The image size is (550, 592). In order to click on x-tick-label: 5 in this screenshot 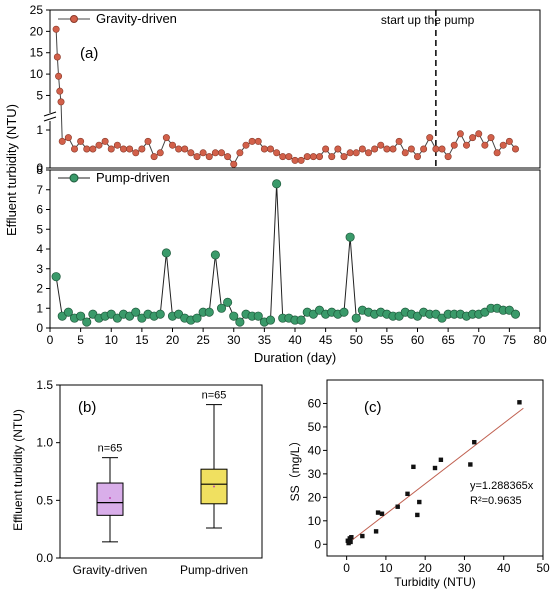, I will do `click(80, 340)`.